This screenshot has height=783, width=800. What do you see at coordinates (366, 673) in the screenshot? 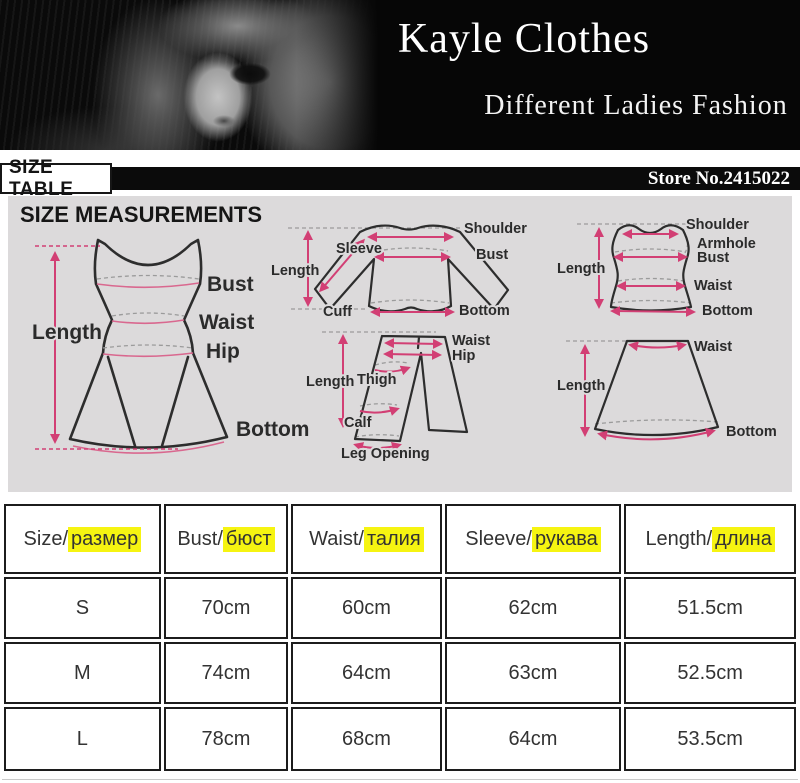
I see `cell-waist-m: 64cm` at bounding box center [366, 673].